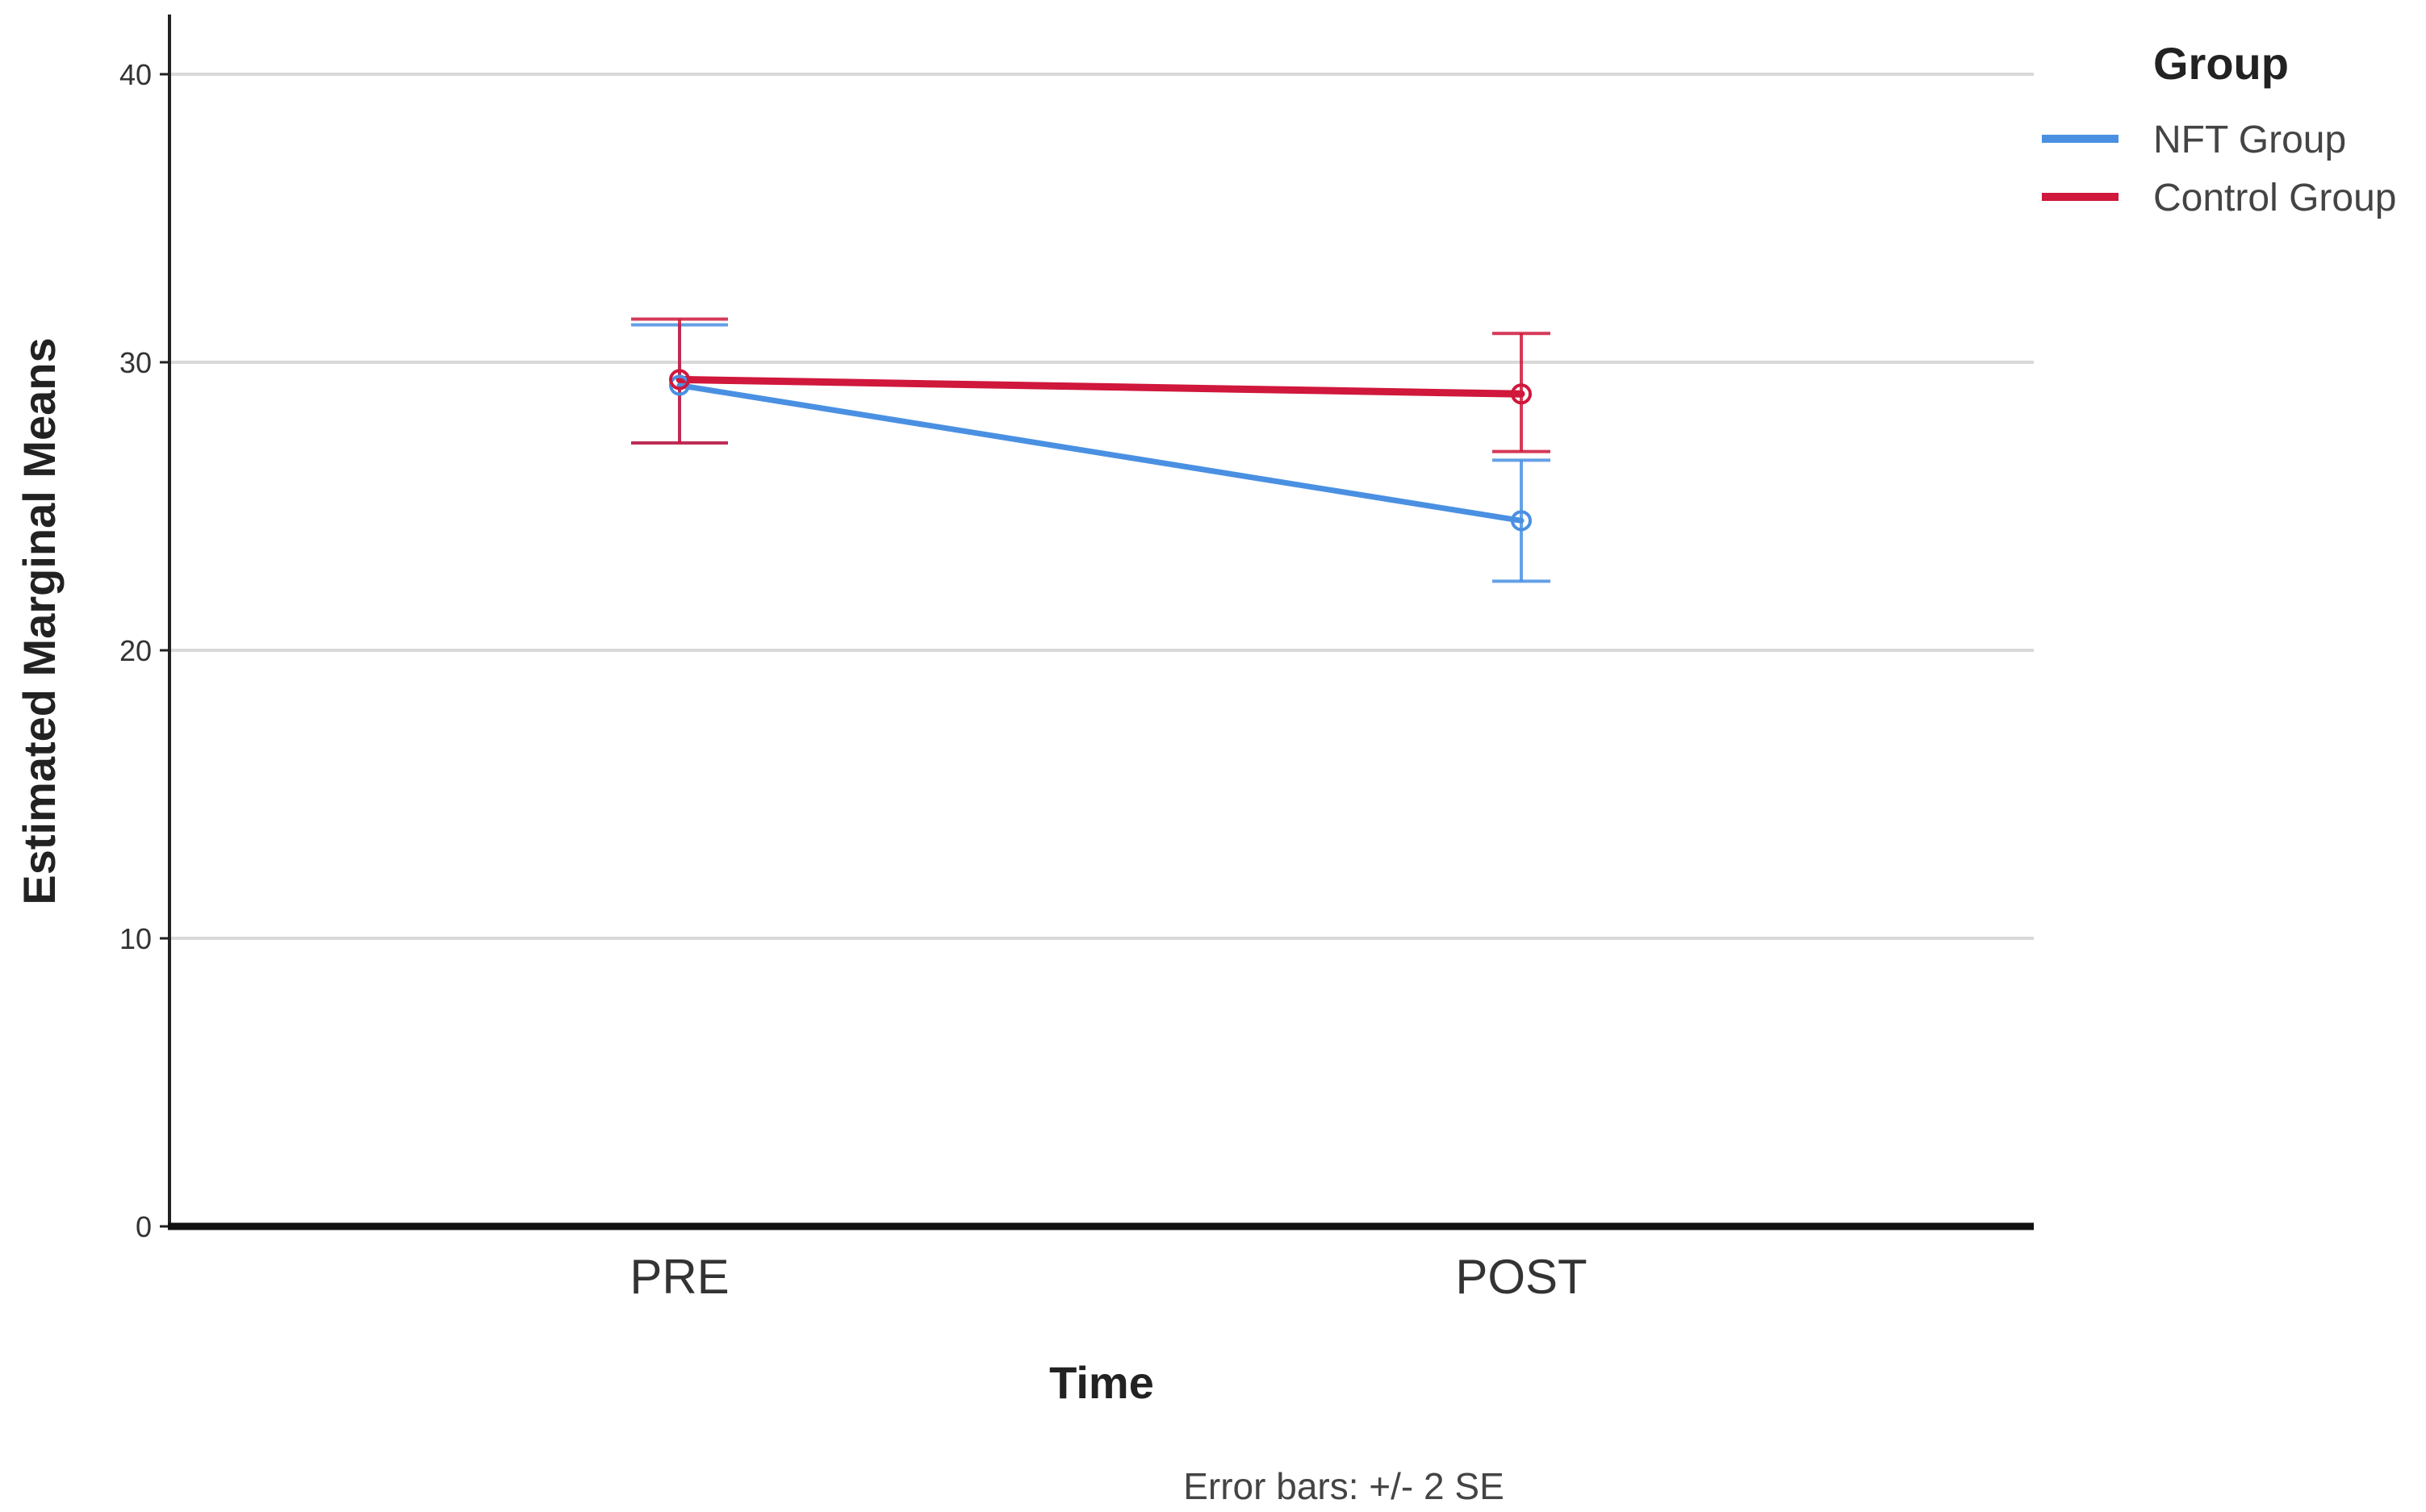 The width and height of the screenshot is (2426, 1512). I want to click on legend-title: Group, so click(2221, 63).